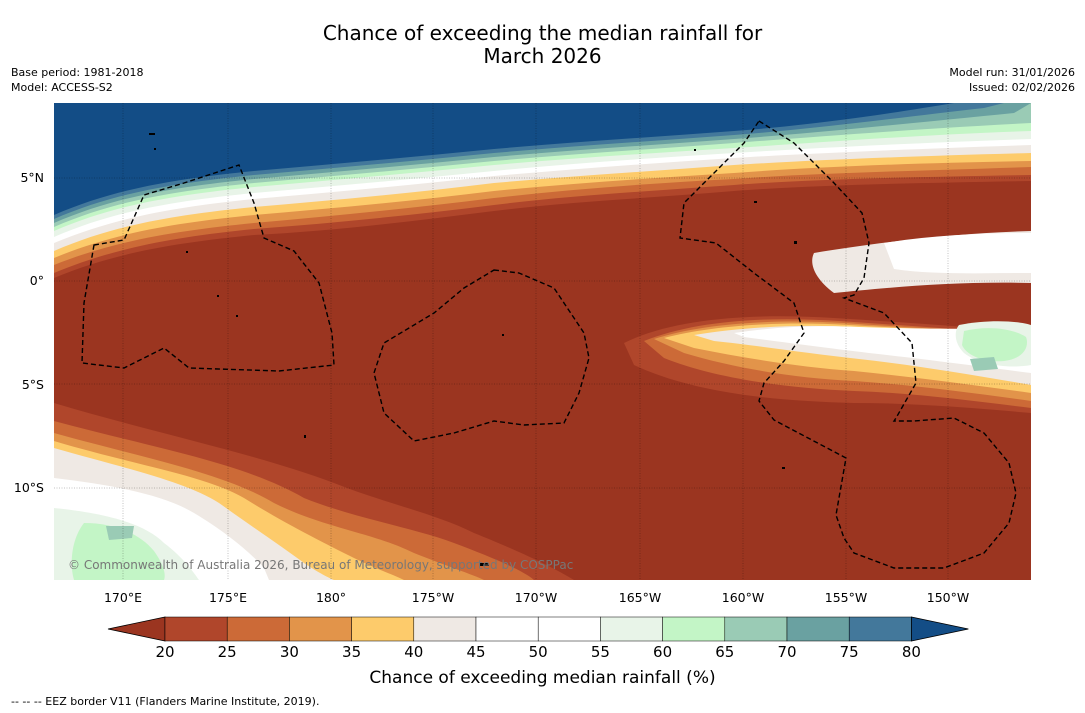  Describe the element at coordinates (1021, 87) in the screenshot. I see `issued-date: Issued: 02/02/2026` at that location.